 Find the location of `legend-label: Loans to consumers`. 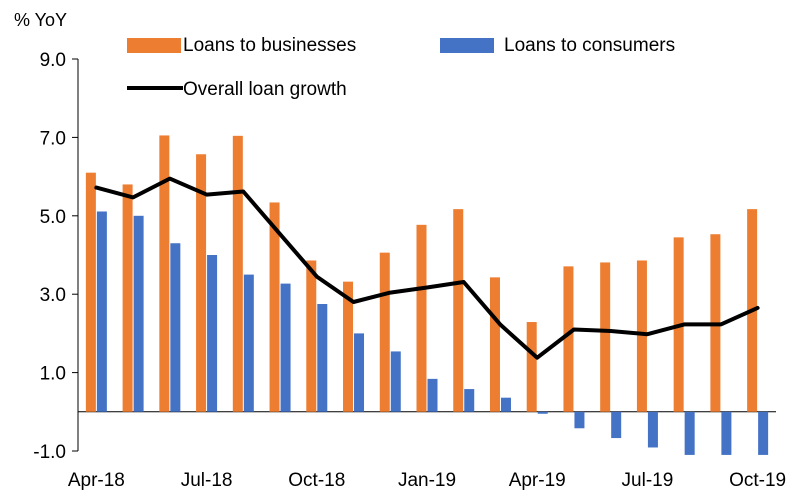

legend-label: Loans to consumers is located at coordinates (589, 45).